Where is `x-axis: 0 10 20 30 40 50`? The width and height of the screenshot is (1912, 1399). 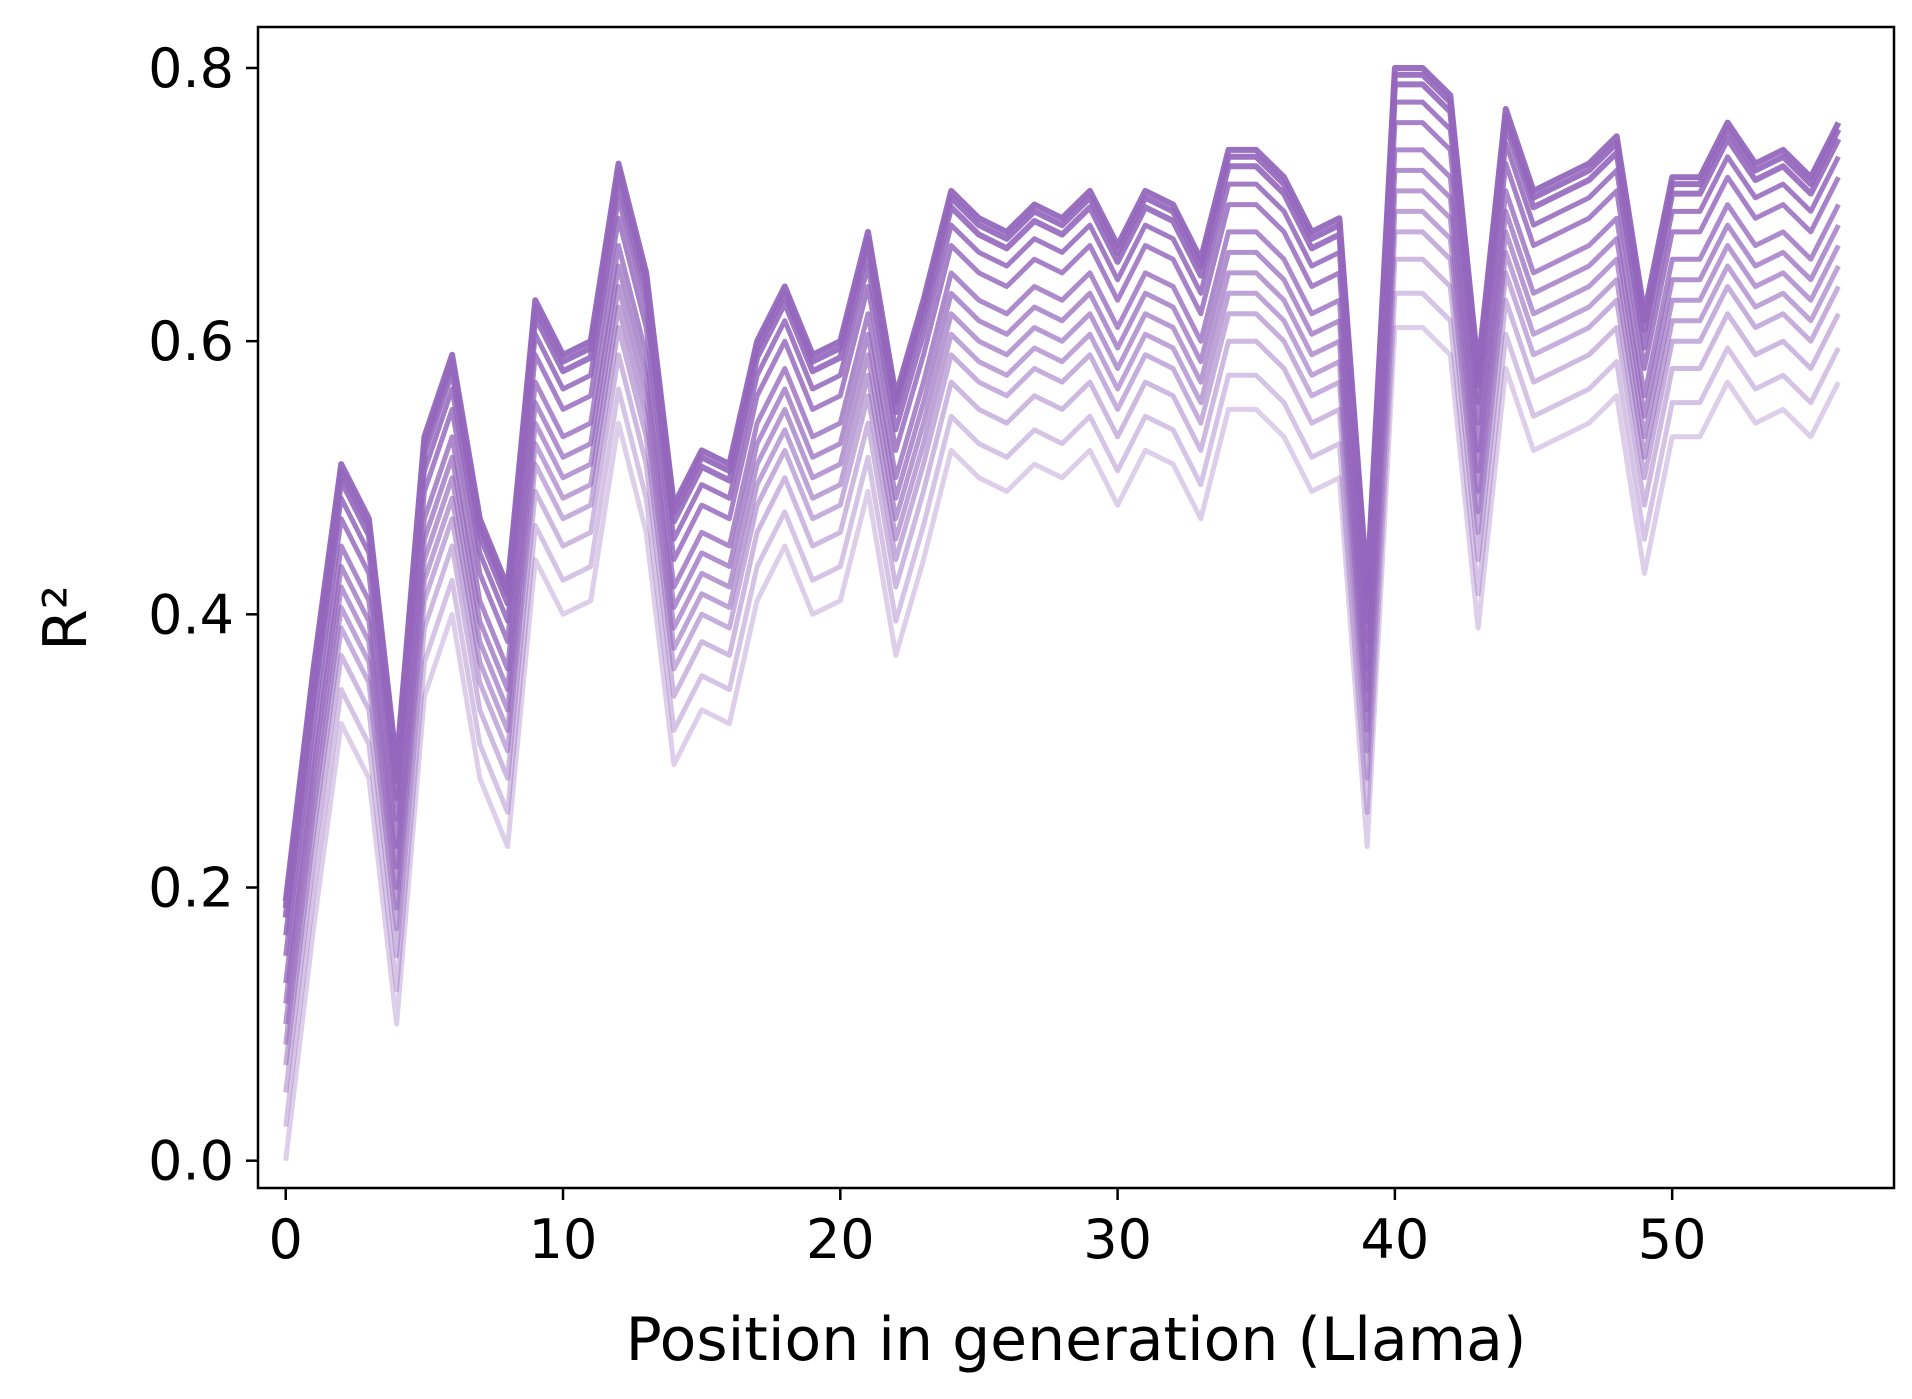
x-axis: 0 10 20 30 40 50 is located at coordinates (988, 1229).